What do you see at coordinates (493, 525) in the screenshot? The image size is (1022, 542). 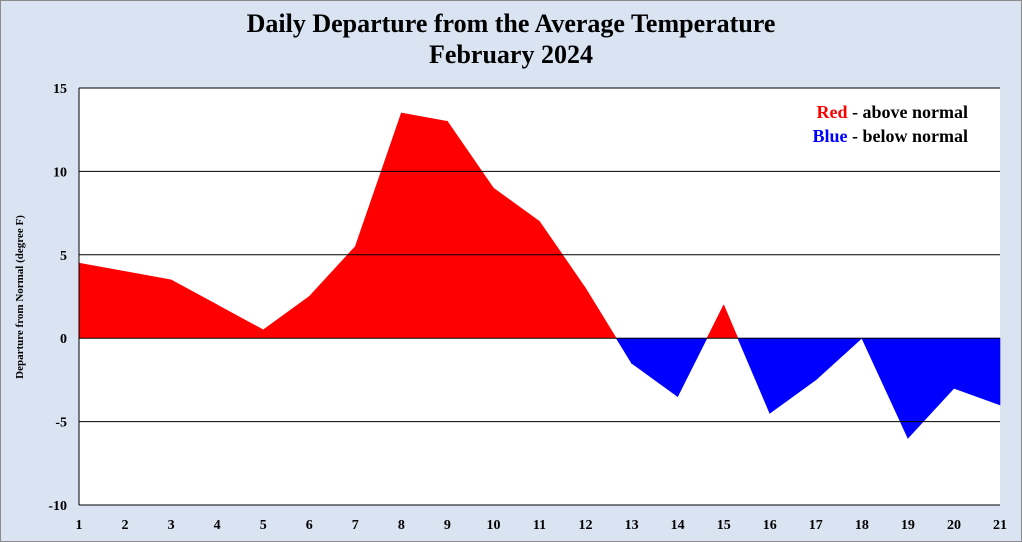 I see `x-tick-label-10: 10` at bounding box center [493, 525].